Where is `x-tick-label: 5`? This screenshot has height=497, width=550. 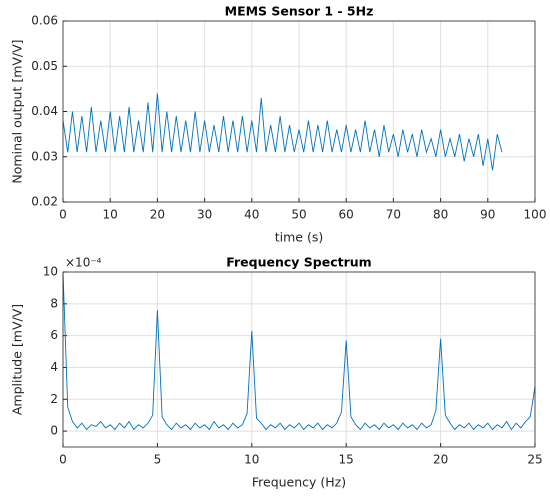
x-tick-label: 5 is located at coordinates (158, 460).